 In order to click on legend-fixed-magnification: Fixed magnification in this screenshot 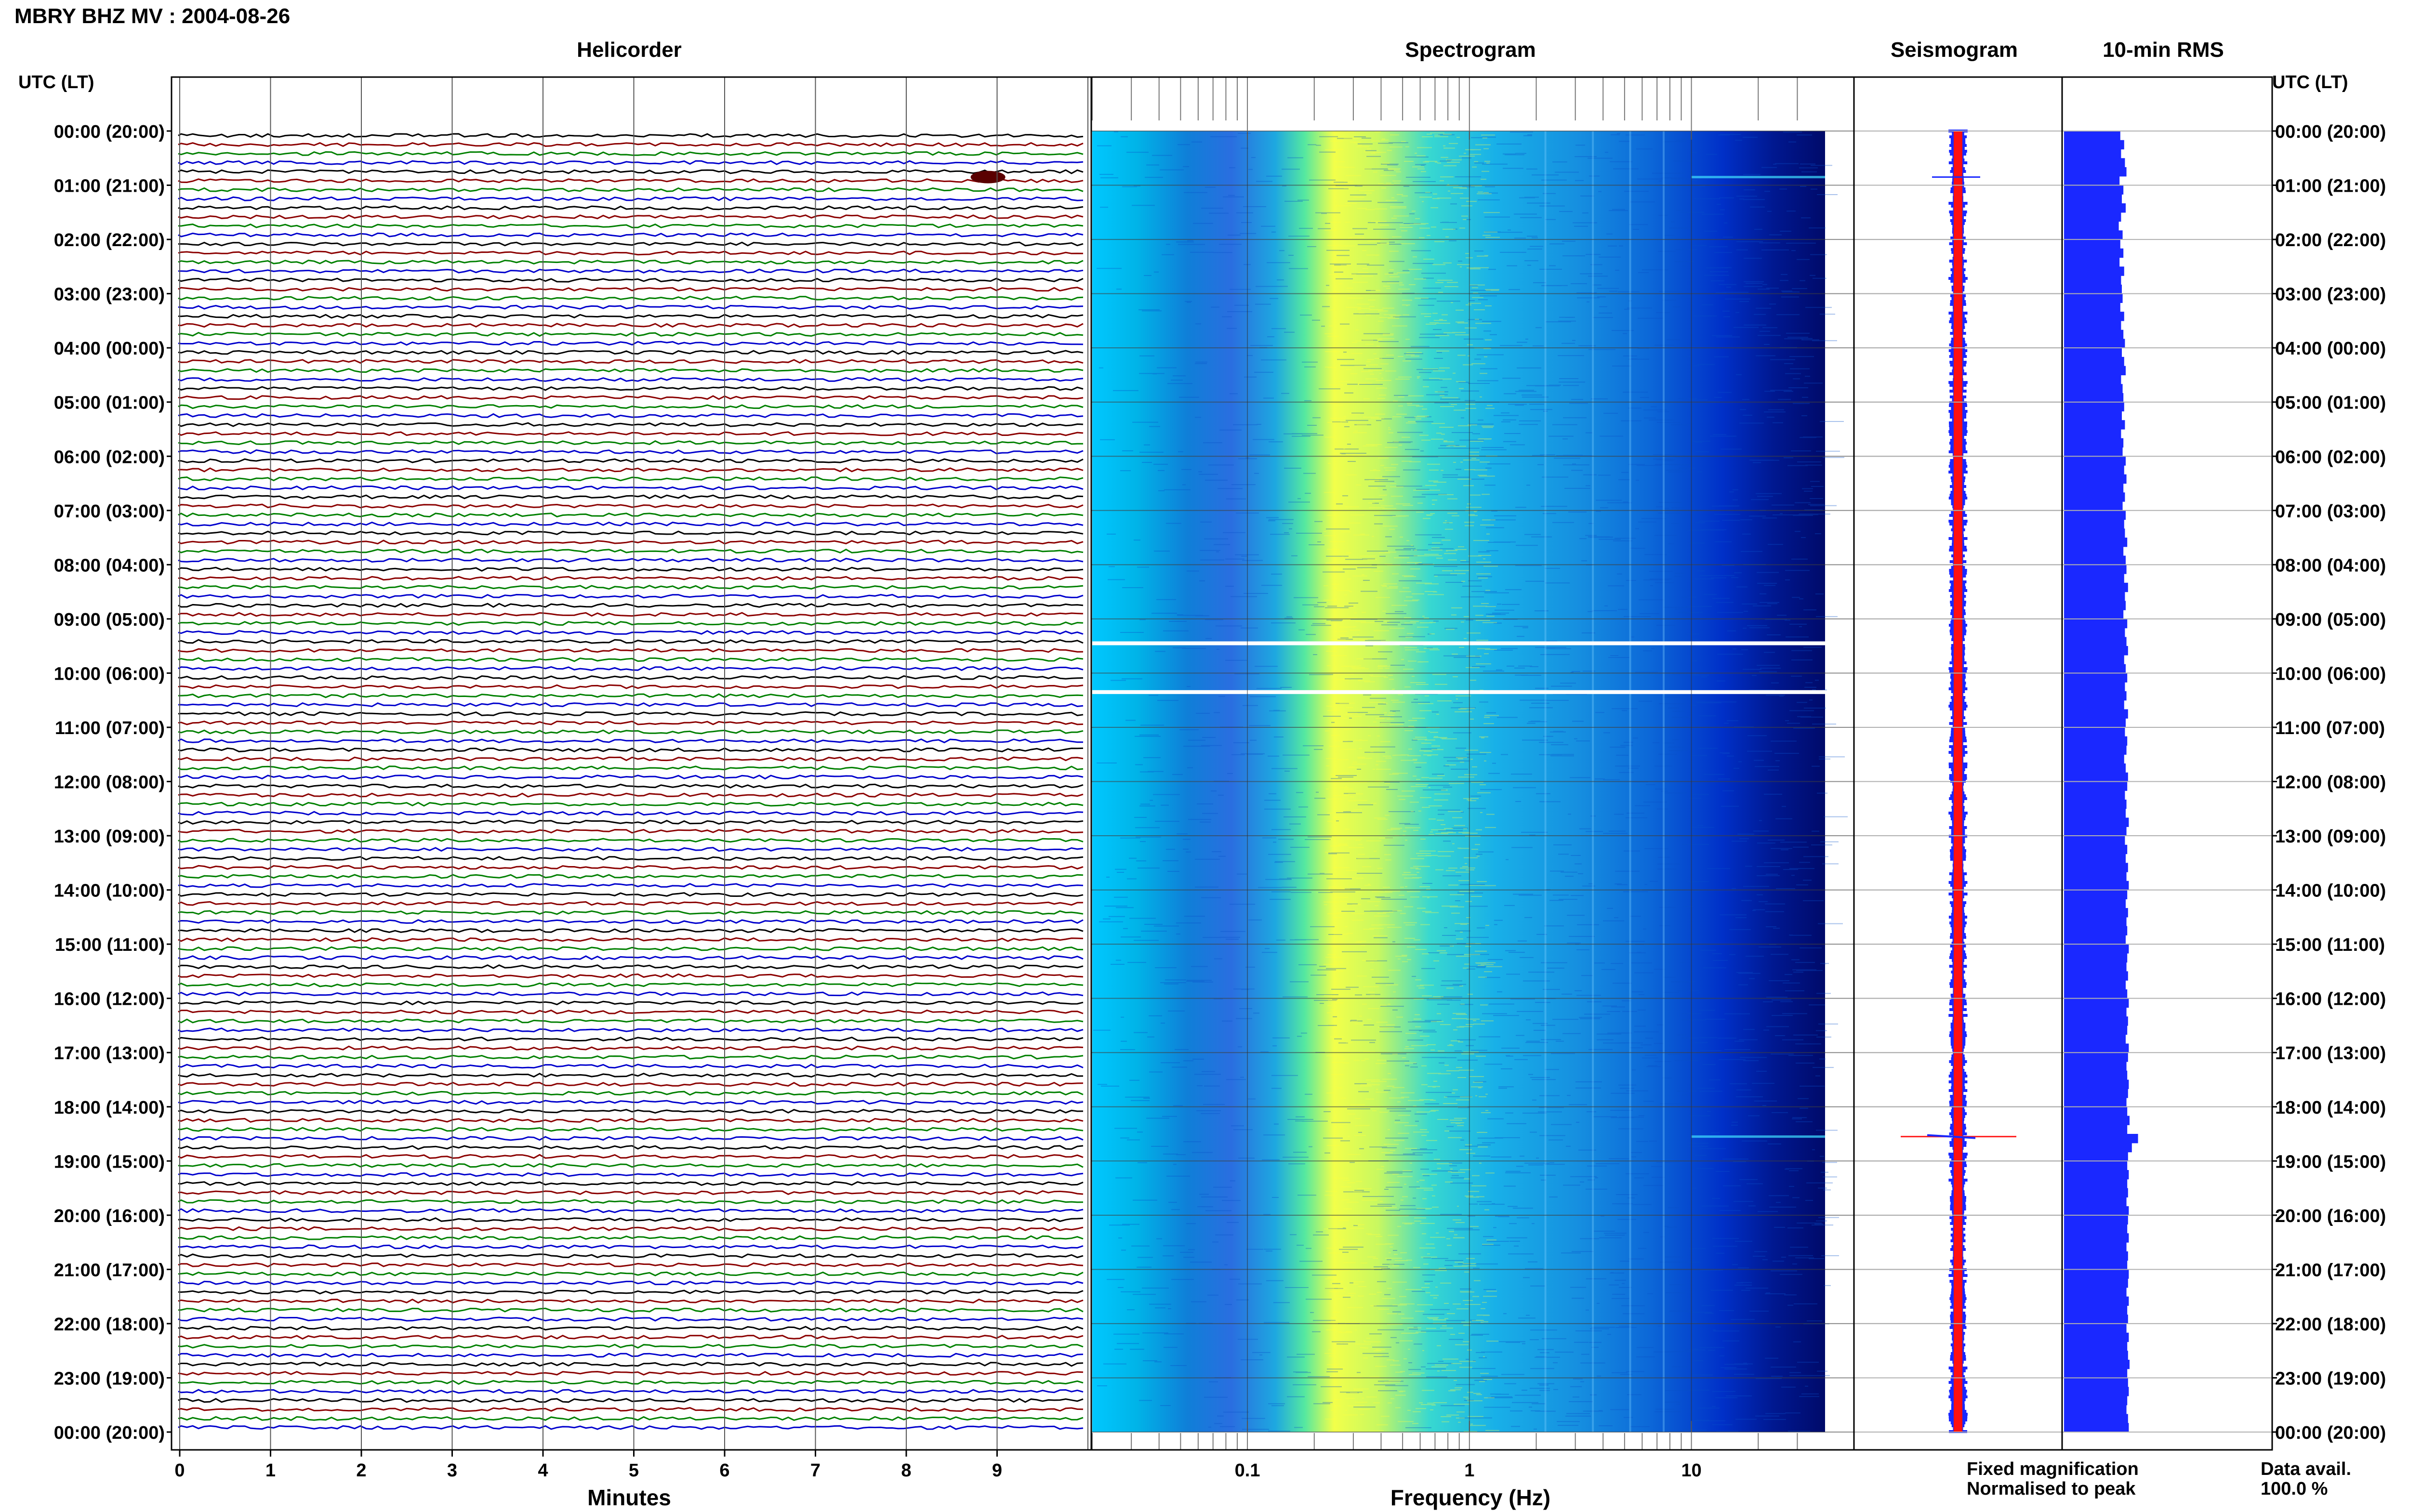, I will do `click(2053, 1469)`.